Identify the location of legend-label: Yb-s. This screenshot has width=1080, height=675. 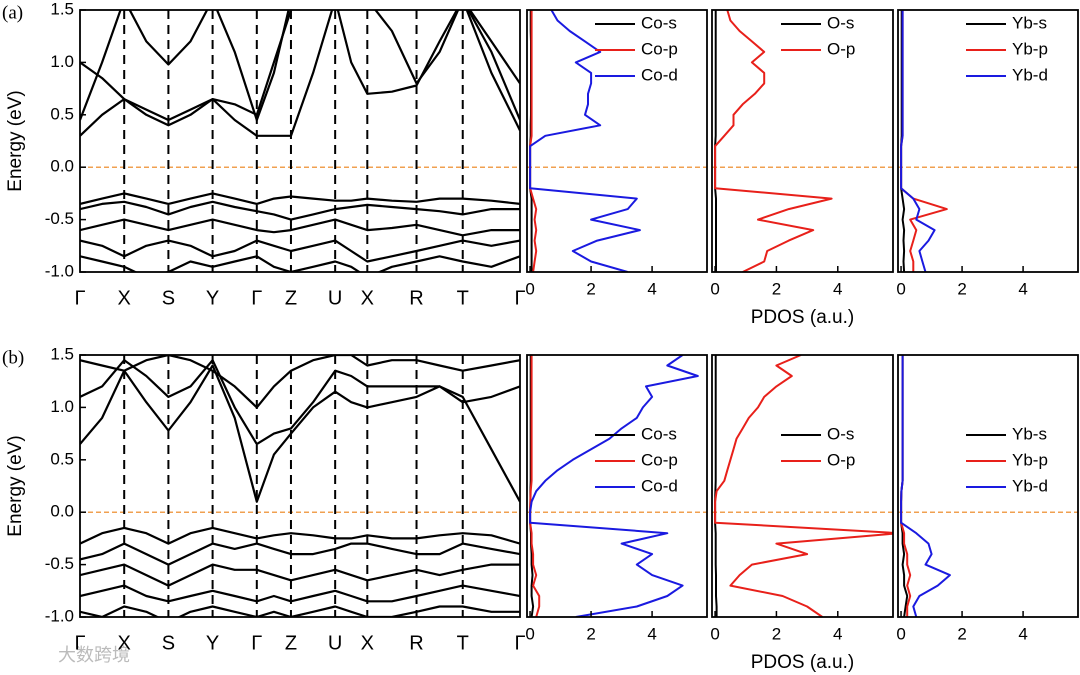
(1029, 22).